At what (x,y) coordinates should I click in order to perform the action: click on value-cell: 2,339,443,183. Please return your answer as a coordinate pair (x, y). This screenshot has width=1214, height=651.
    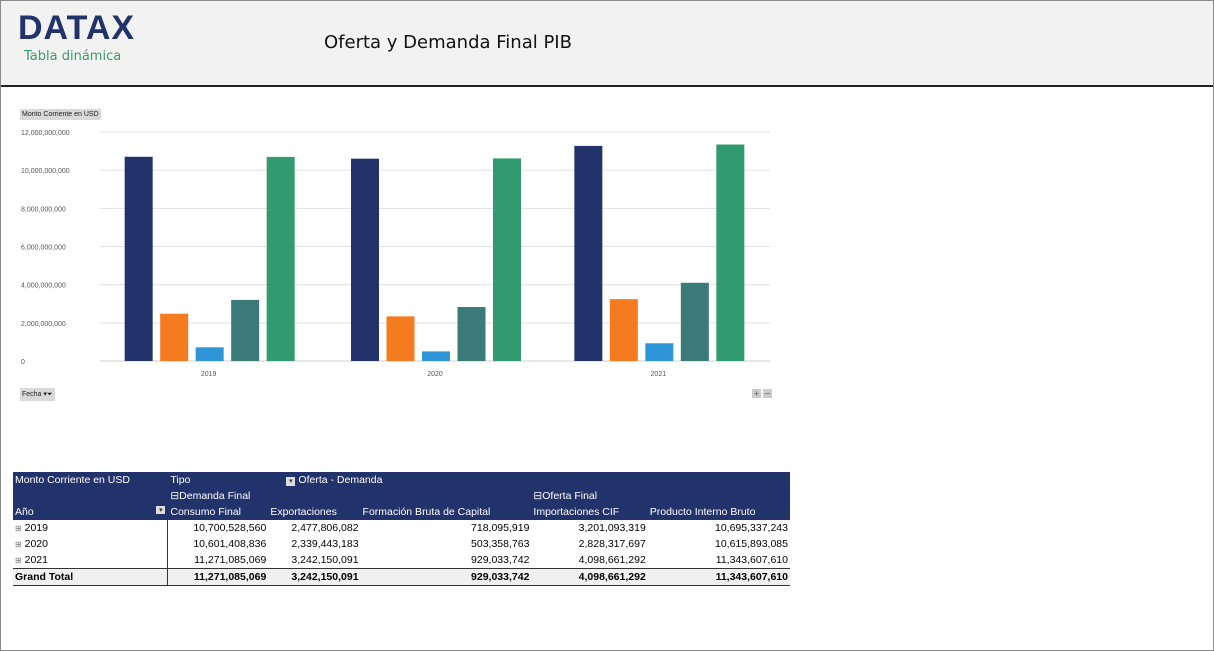
    Looking at the image, I should click on (325, 544).